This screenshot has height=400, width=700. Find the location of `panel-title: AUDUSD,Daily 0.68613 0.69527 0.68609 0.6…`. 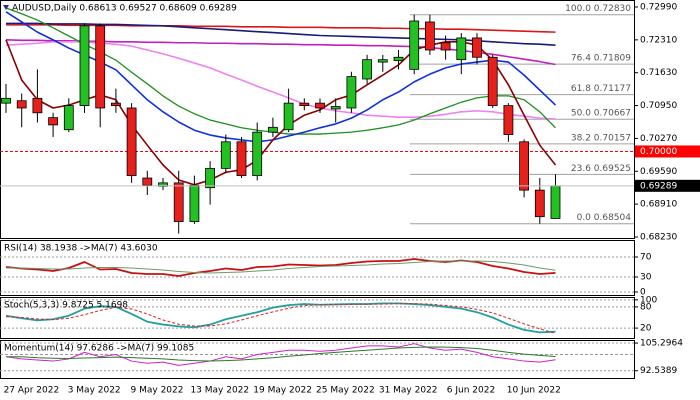

panel-title: AUDUSD,Daily 0.68613 0.69527 0.68609 0.6… is located at coordinates (124, 9).